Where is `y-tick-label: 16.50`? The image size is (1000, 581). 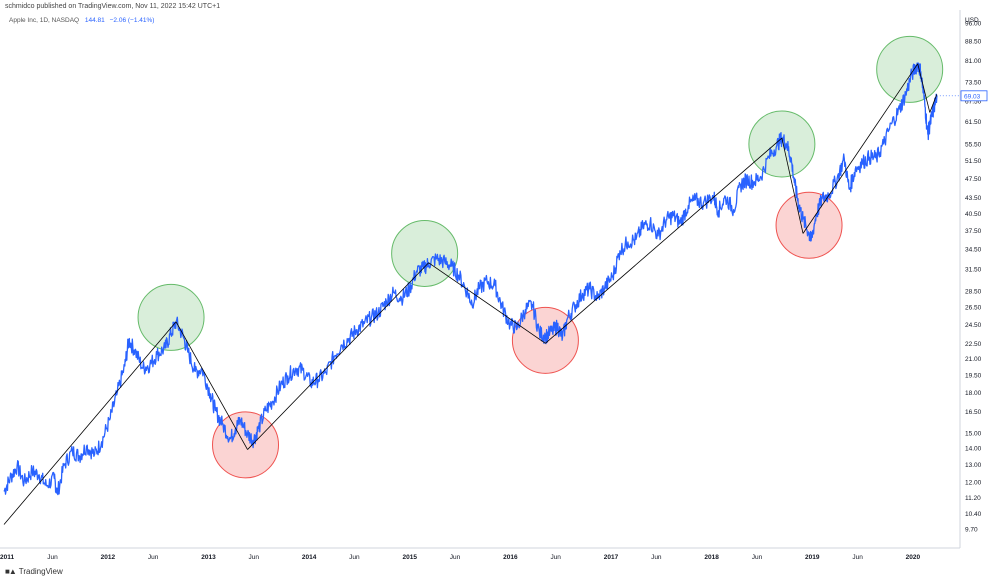 y-tick-label: 16.50 is located at coordinates (973, 412).